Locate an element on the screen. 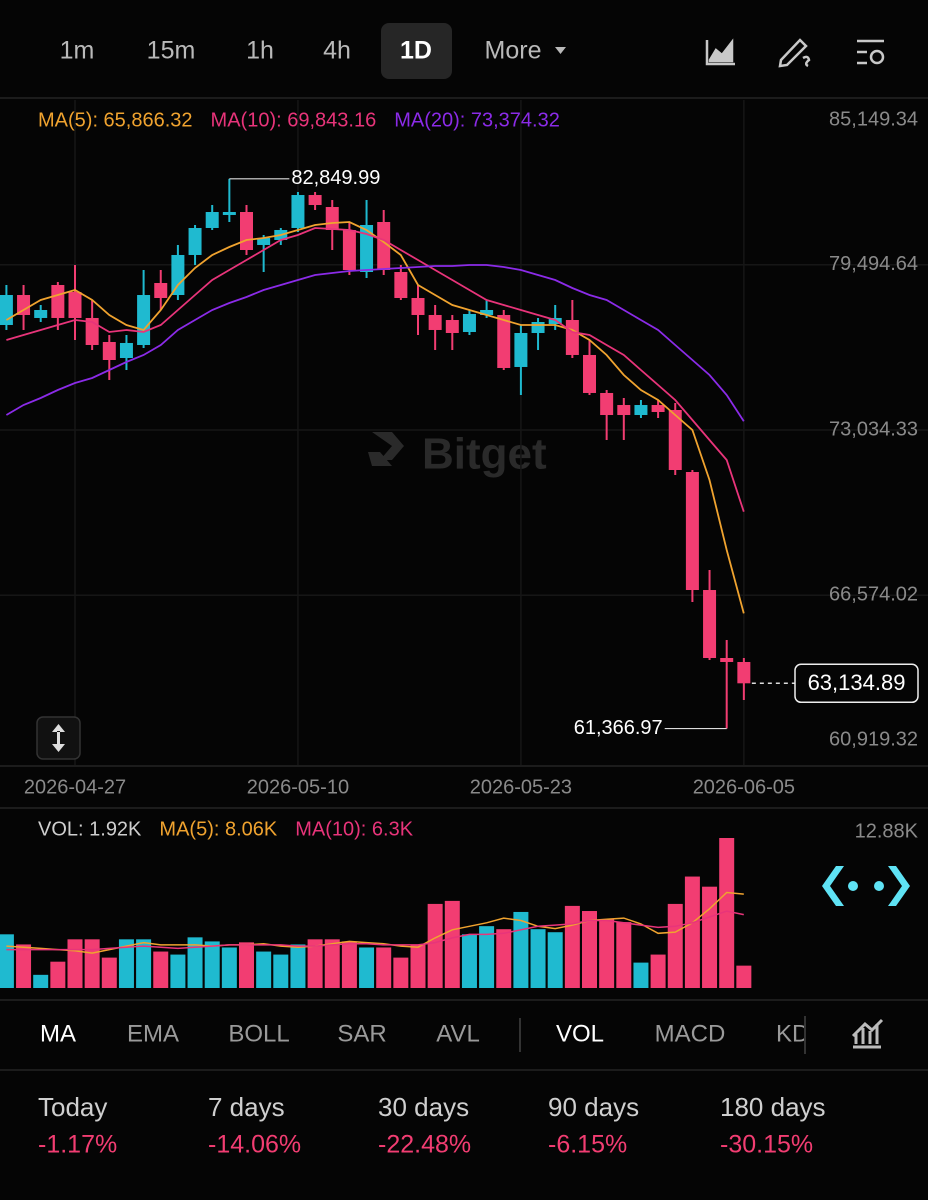  legend-entry: MA(10): 69,843.16 is located at coordinates (294, 120).